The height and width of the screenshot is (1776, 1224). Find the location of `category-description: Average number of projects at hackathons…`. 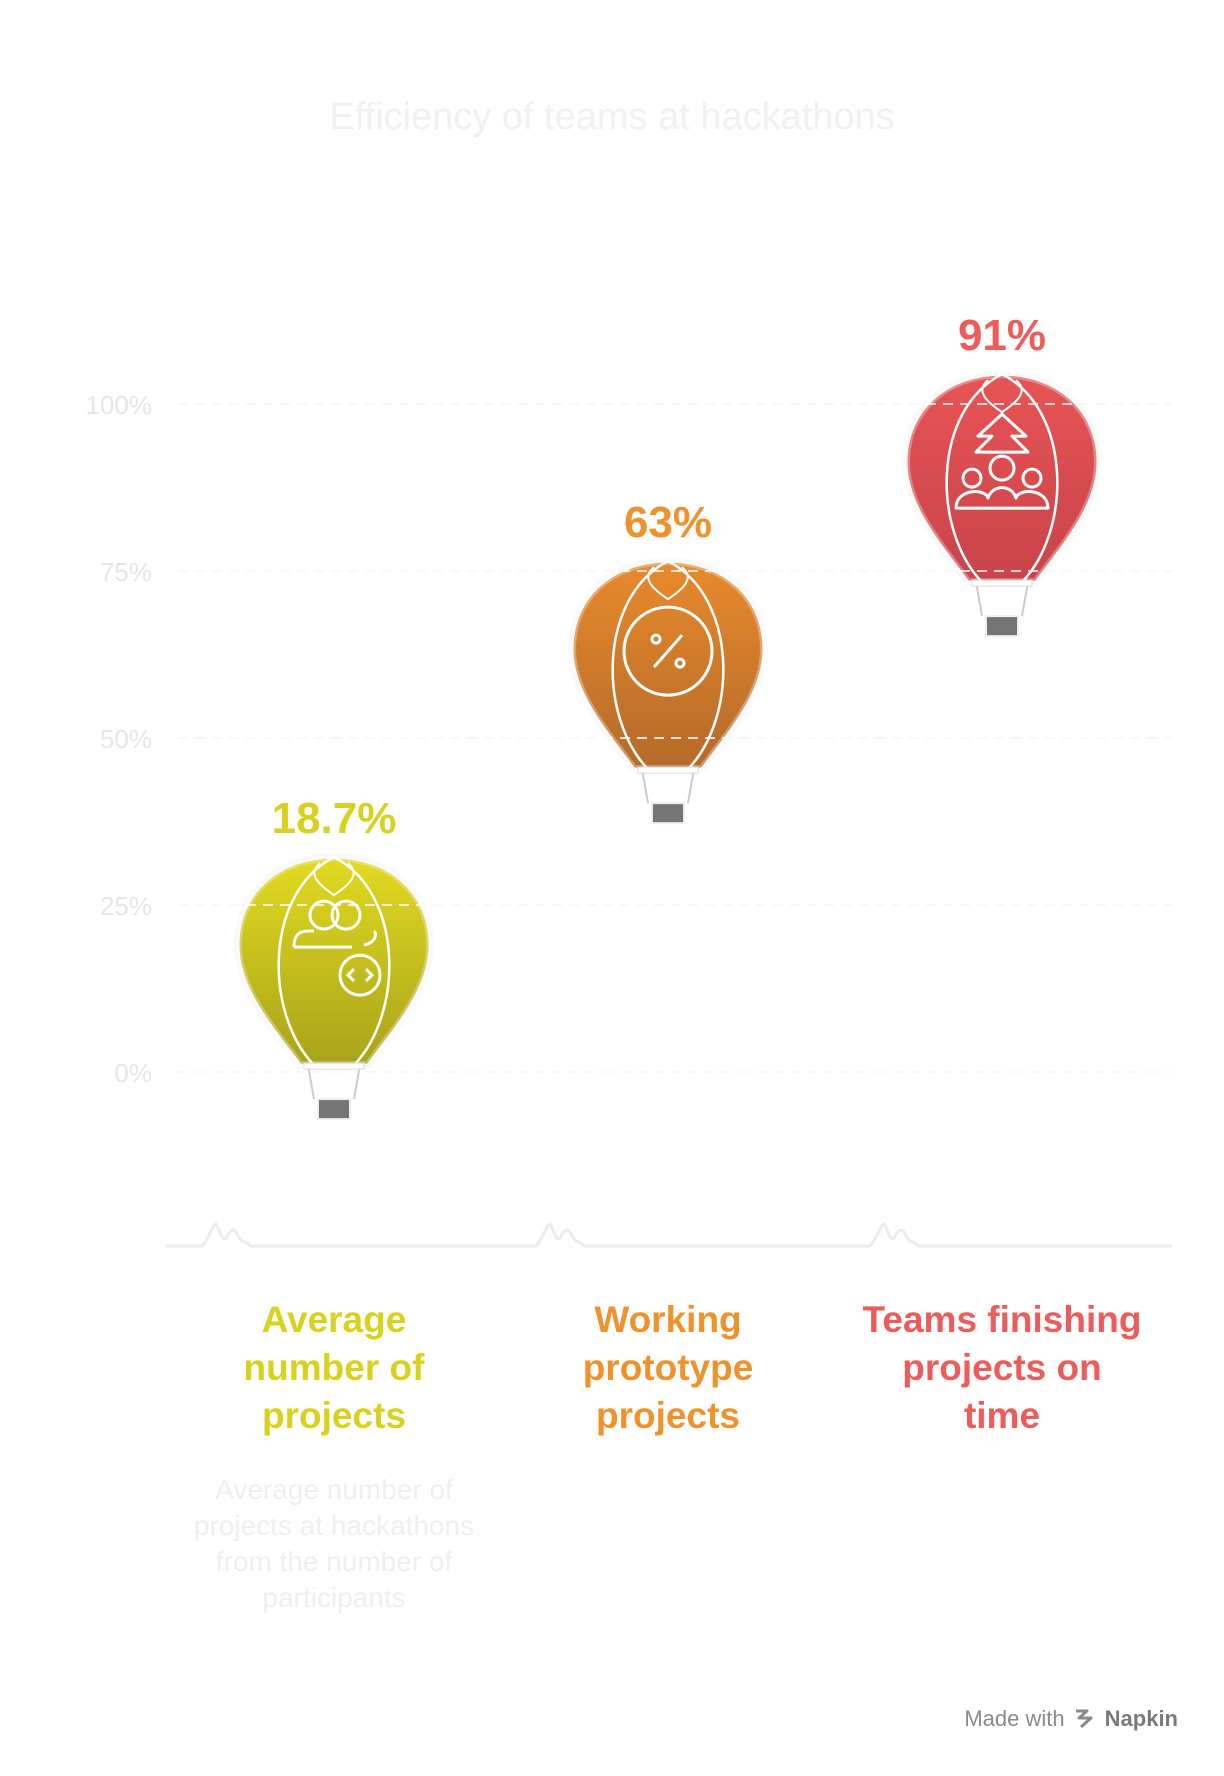

category-description: Average number of projects at hackathons… is located at coordinates (334, 1543).